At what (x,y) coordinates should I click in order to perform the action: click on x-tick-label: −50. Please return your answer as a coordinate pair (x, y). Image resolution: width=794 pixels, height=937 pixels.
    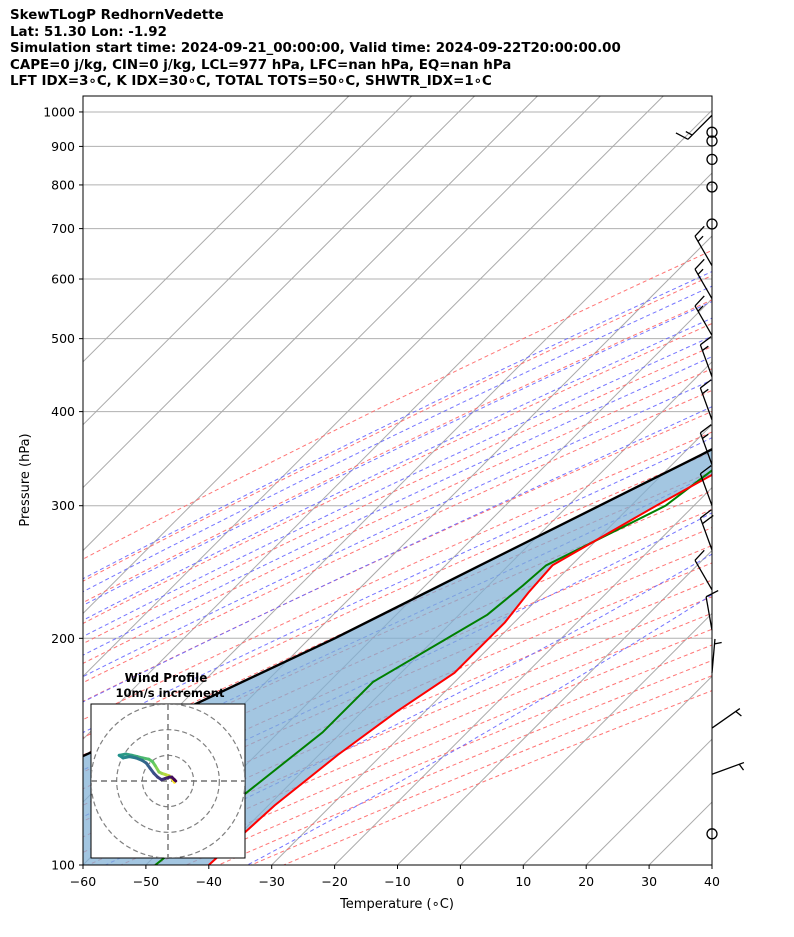
    Looking at the image, I should click on (146, 881).